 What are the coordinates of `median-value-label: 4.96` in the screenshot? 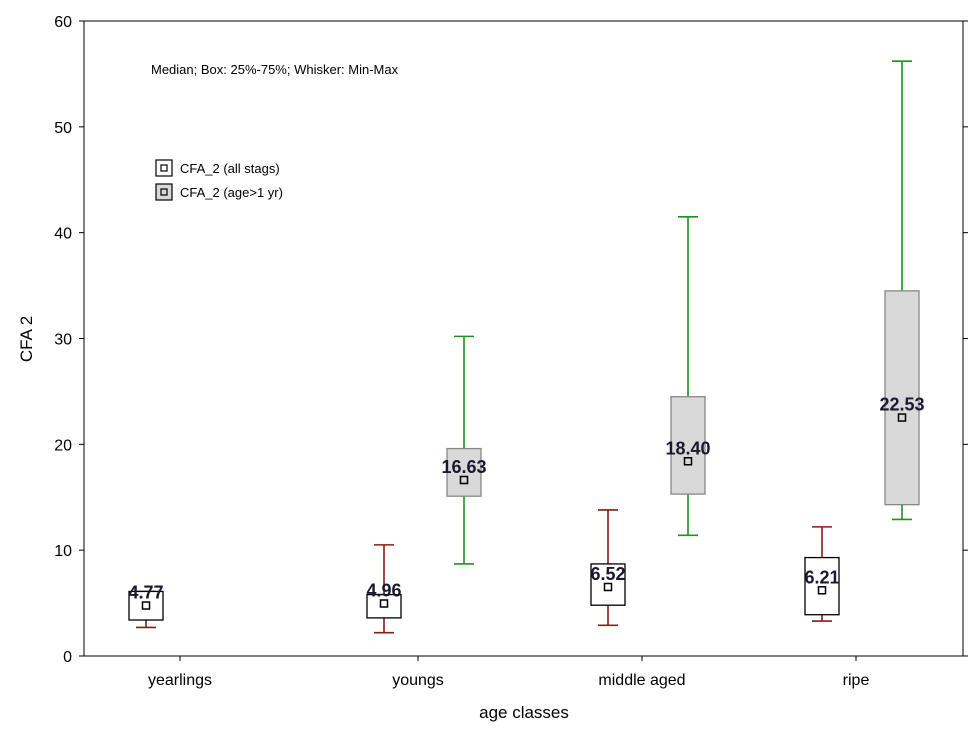 It's located at (383, 591).